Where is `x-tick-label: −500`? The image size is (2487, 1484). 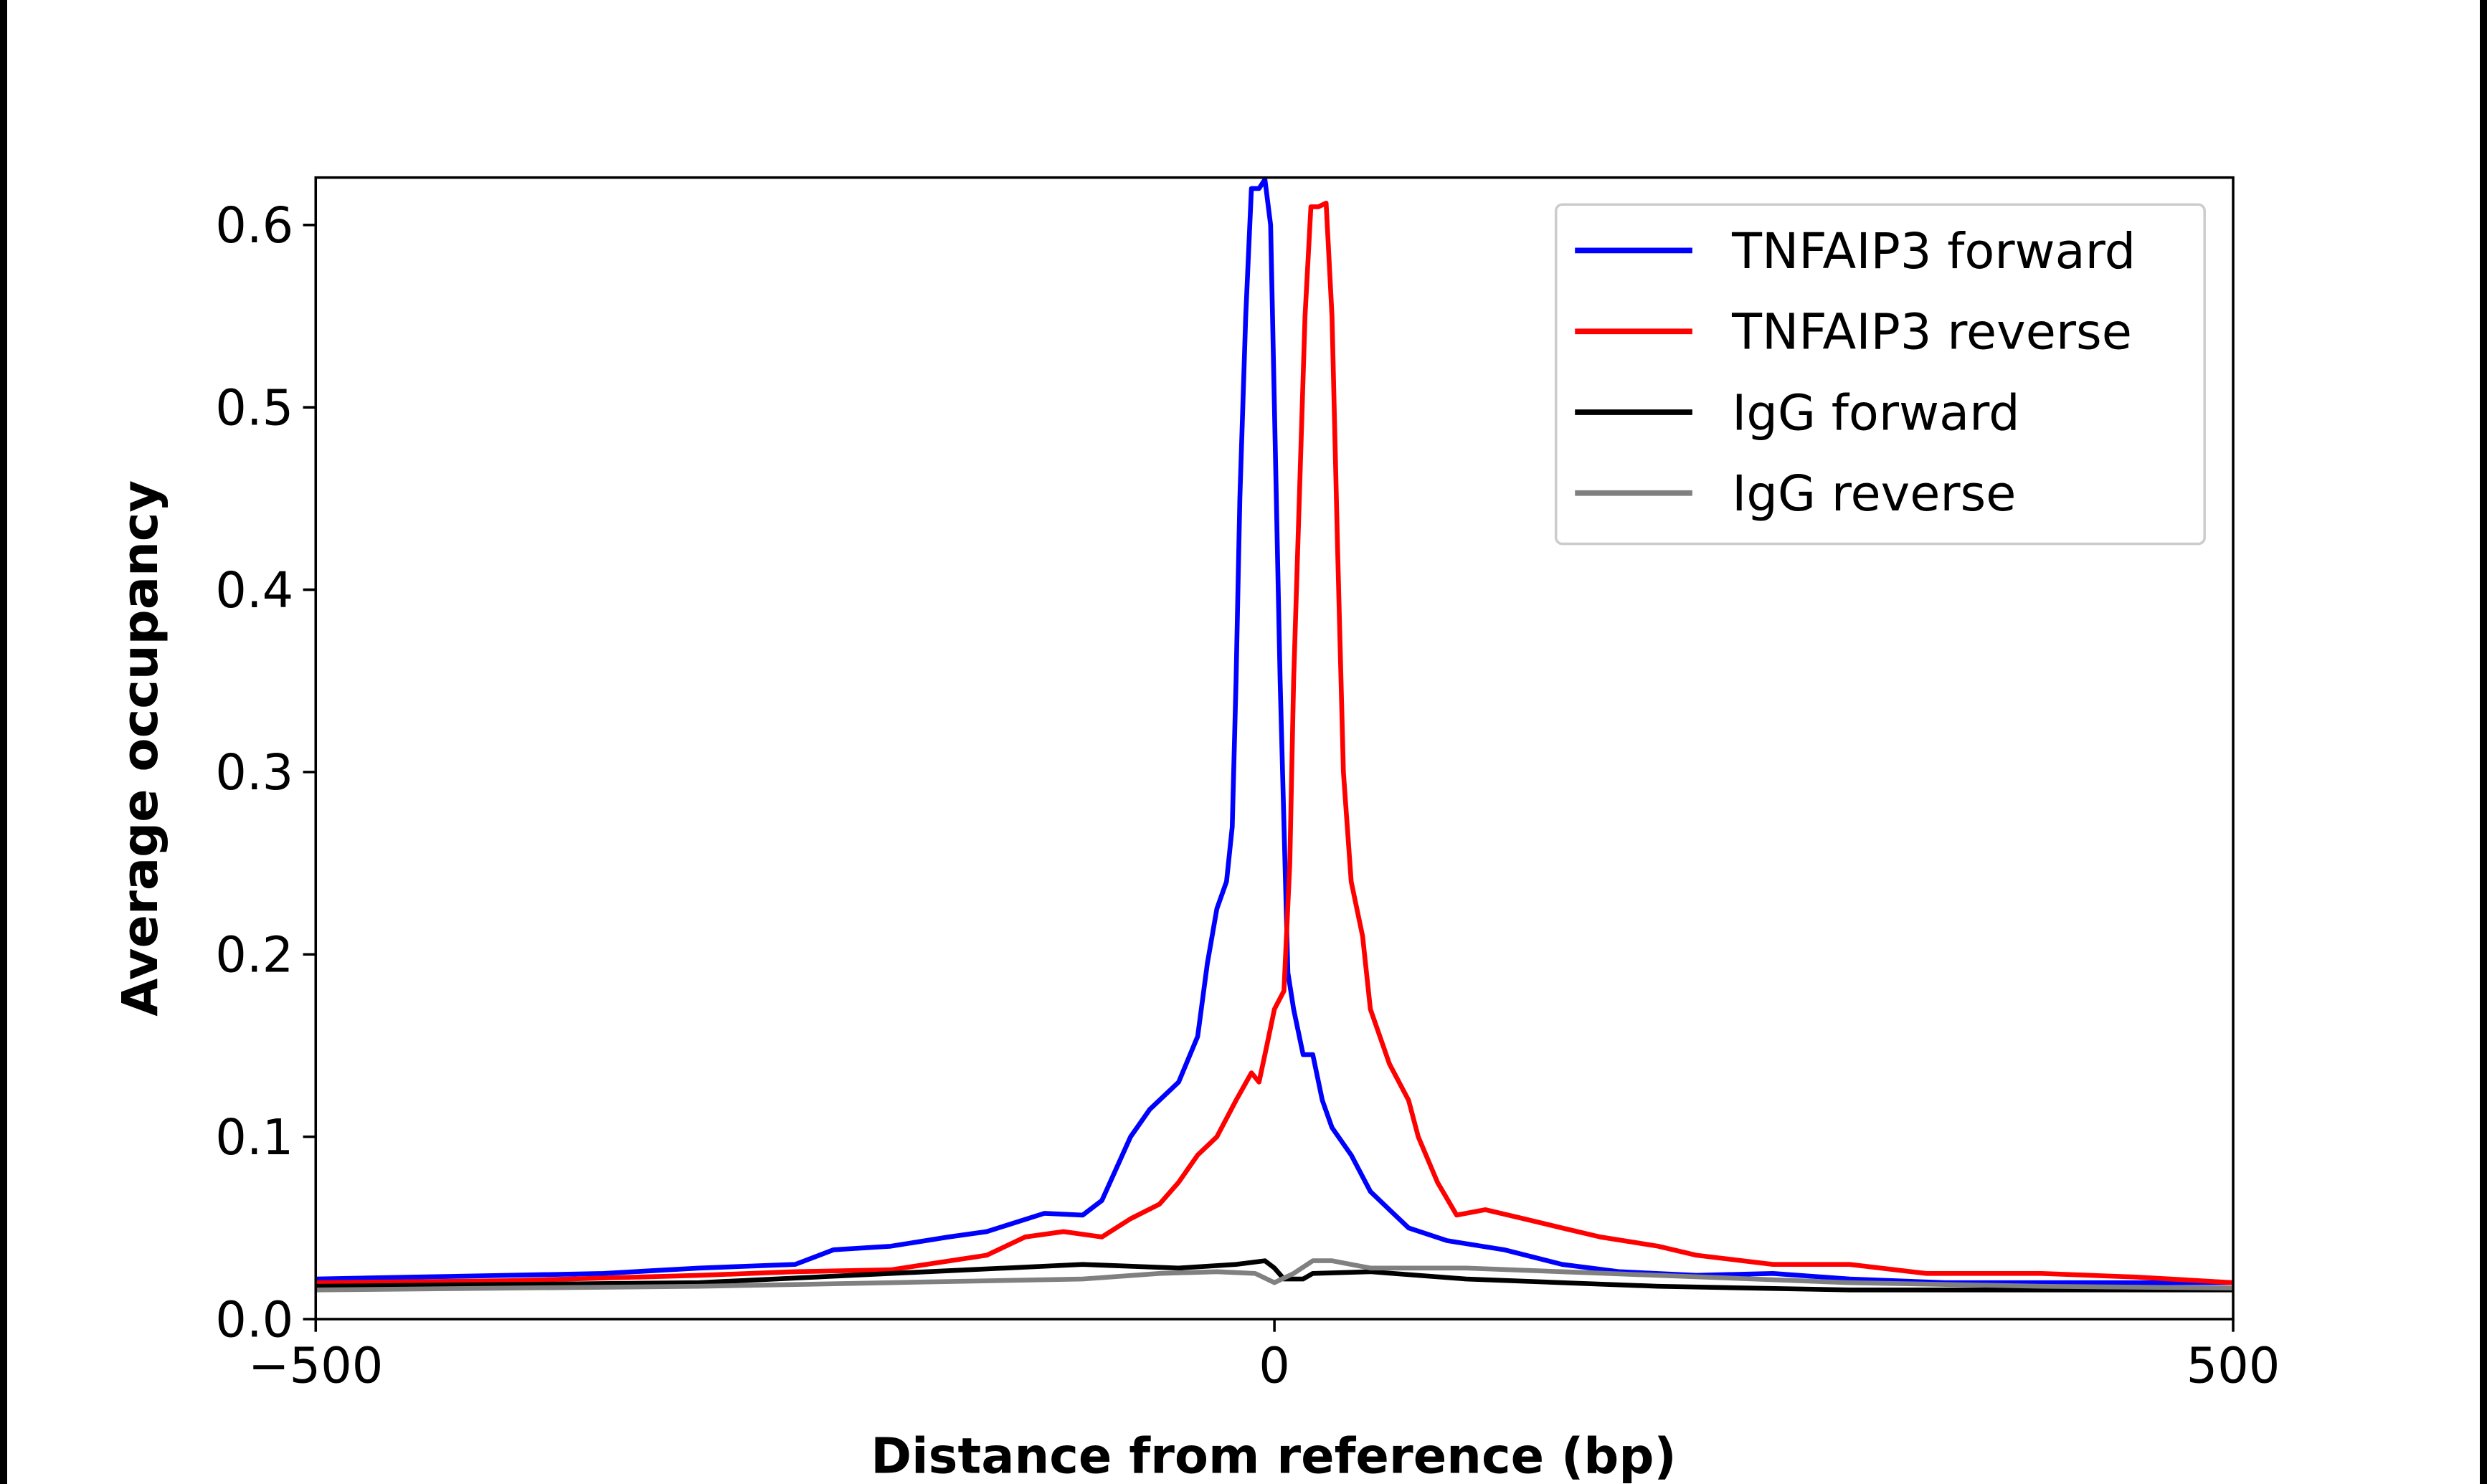
x-tick-label: −500 is located at coordinates (315, 1366).